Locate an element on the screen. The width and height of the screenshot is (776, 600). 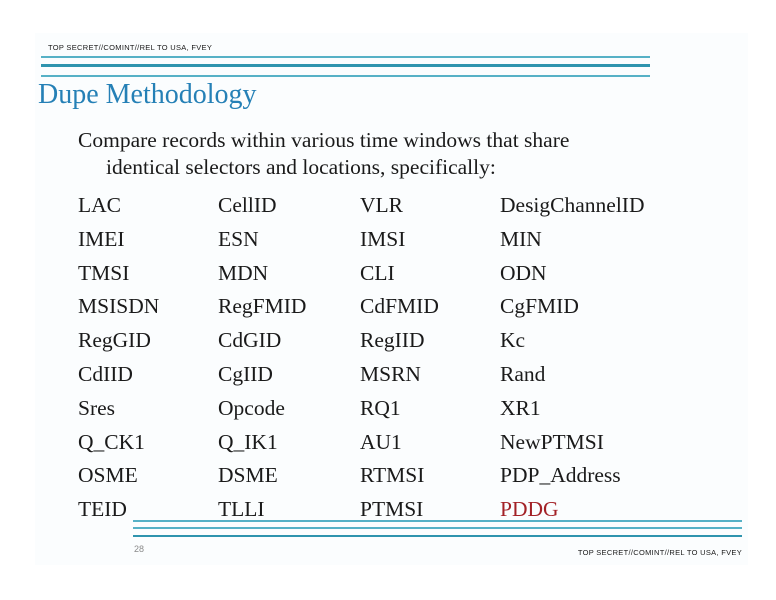
selector-cell: RegIID is located at coordinates (392, 340).